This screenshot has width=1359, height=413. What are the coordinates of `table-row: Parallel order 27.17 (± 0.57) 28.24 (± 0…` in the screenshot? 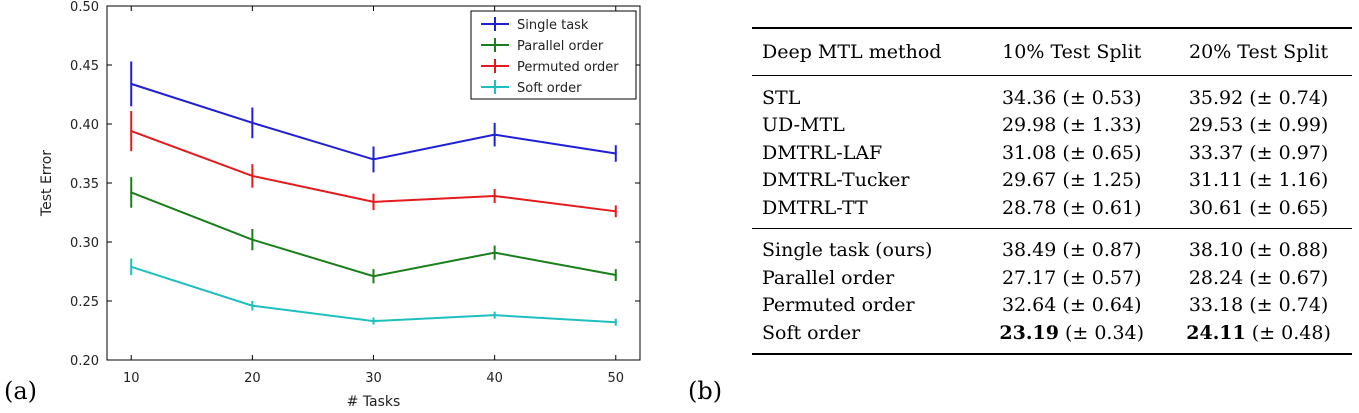 It's located at (1052, 278).